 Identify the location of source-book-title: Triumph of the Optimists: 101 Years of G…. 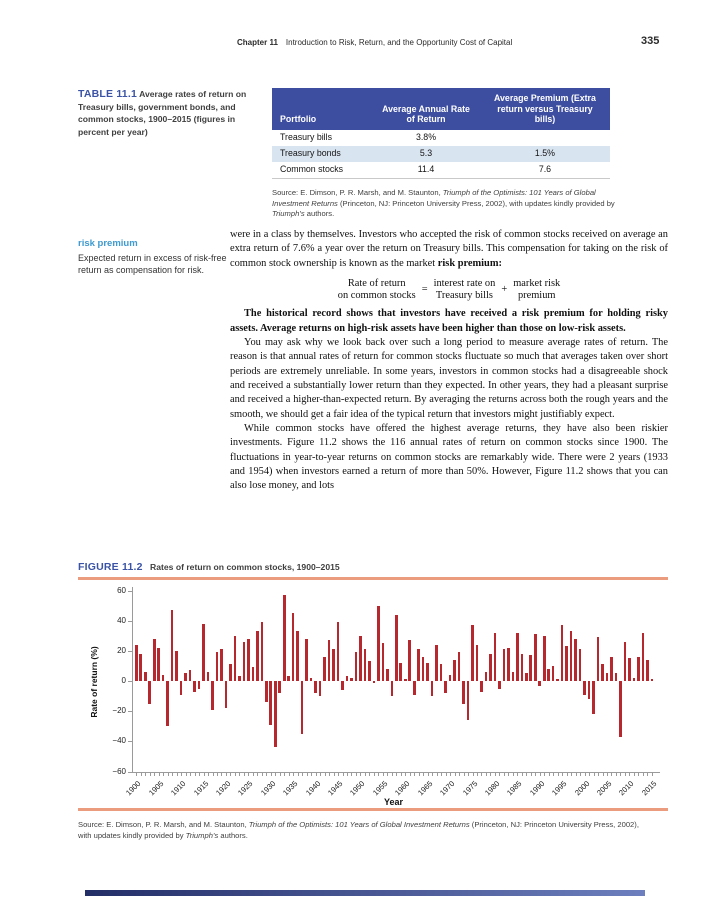
(434, 198).